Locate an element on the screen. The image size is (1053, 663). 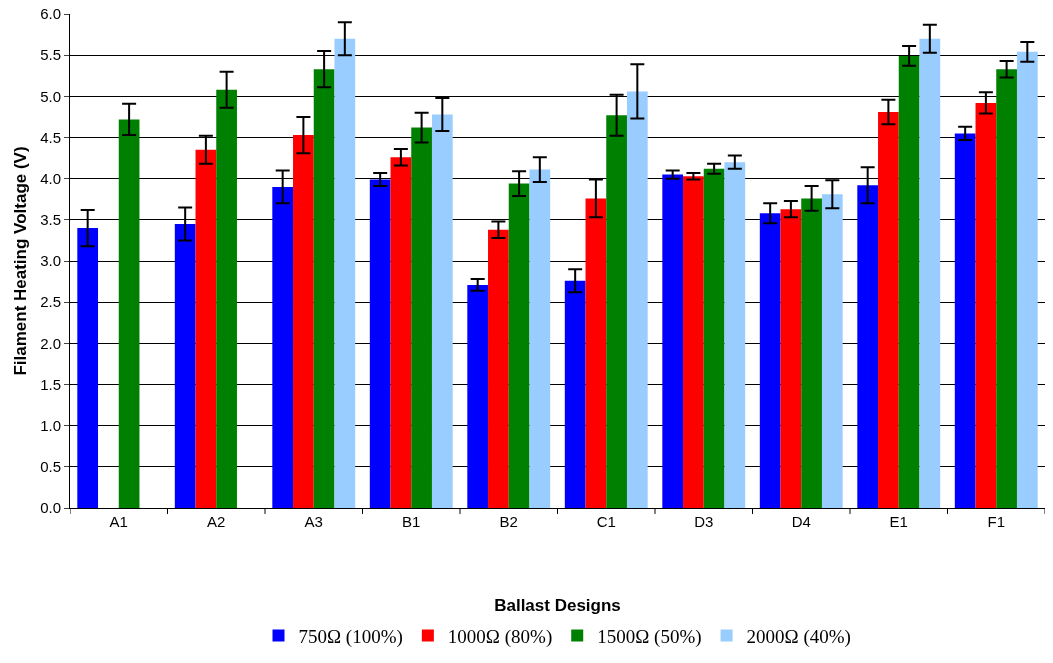
x-tick-label: A2 is located at coordinates (216, 521).